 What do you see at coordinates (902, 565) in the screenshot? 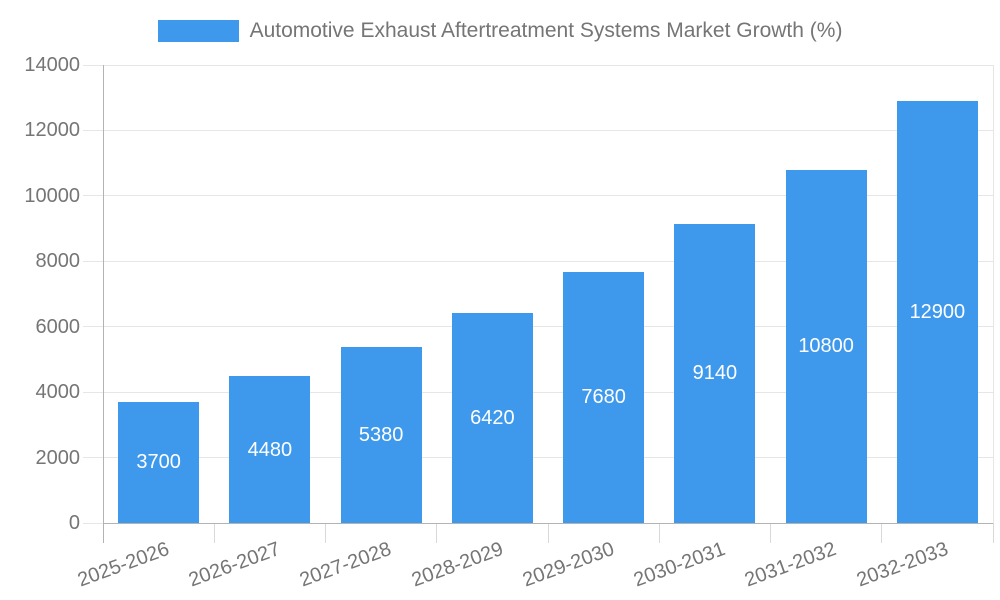
I see `x-axis-label-2032-2033: 2032-2033` at bounding box center [902, 565].